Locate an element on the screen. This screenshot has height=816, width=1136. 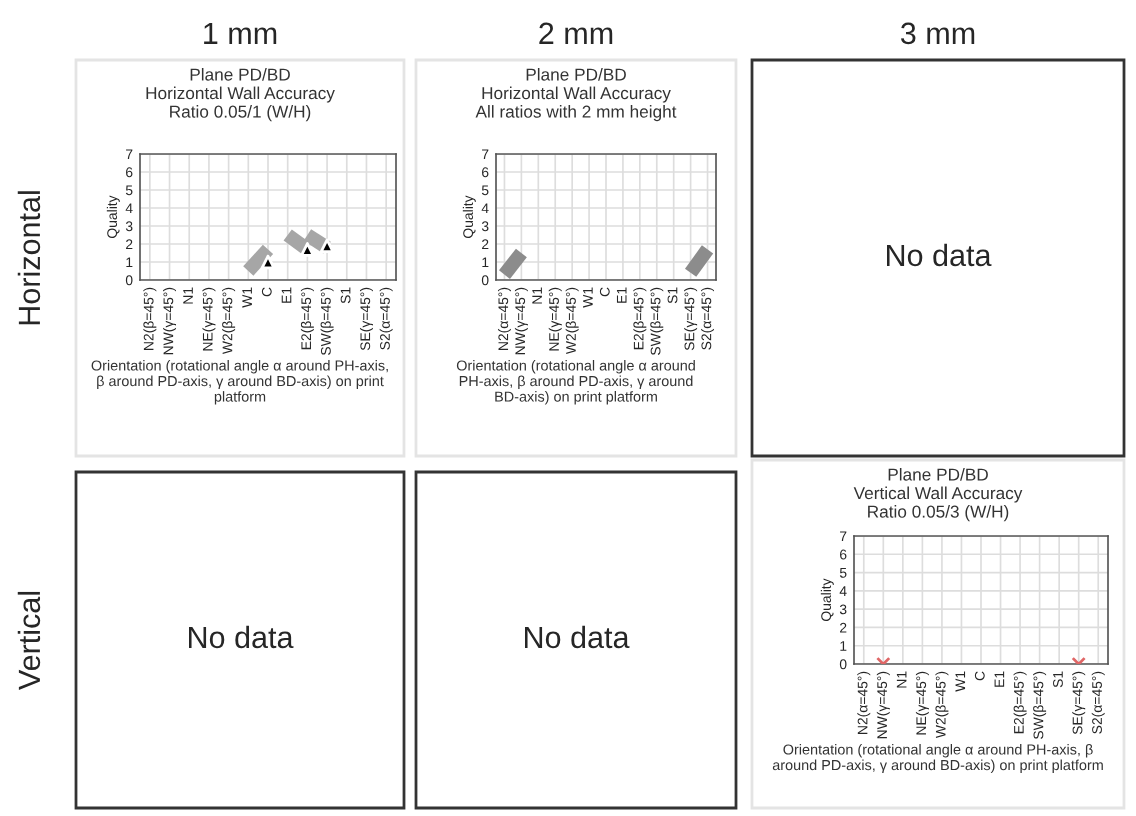
text: 3 mm is located at coordinates (937, 33).